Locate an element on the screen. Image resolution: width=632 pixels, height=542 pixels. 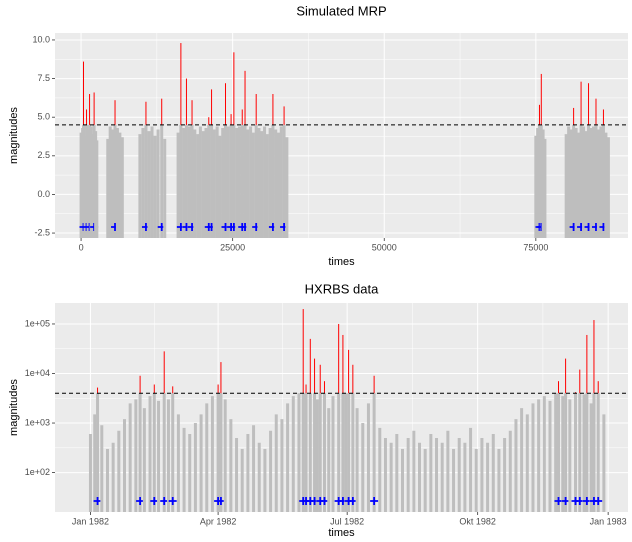
y-tick-label: 1e+05 is located at coordinates (37, 323).